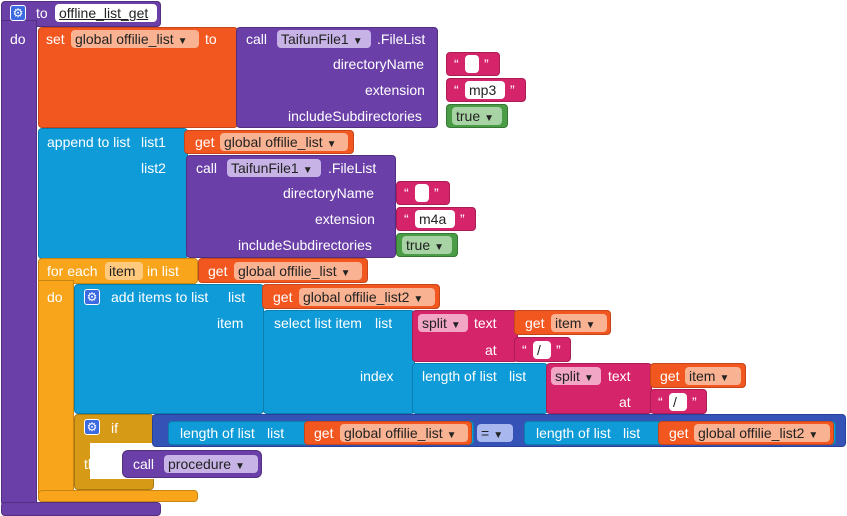 This screenshot has height=516, width=847. Describe the element at coordinates (352, 168) in the screenshot. I see `method-label-2: .FileList` at that location.